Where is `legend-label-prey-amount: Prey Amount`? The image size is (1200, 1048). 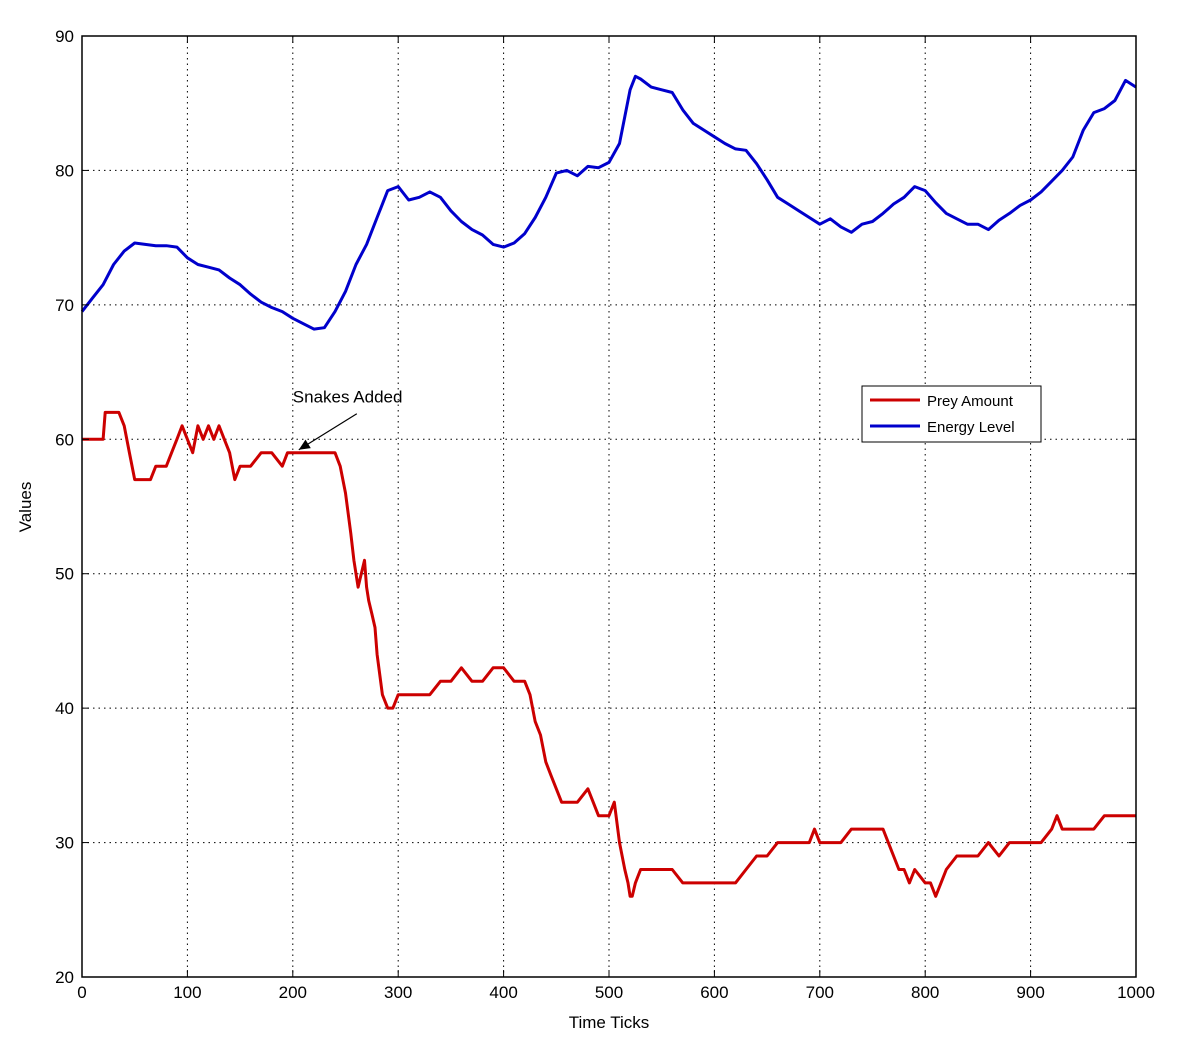 legend-label-prey-amount: Prey Amount is located at coordinates (970, 401).